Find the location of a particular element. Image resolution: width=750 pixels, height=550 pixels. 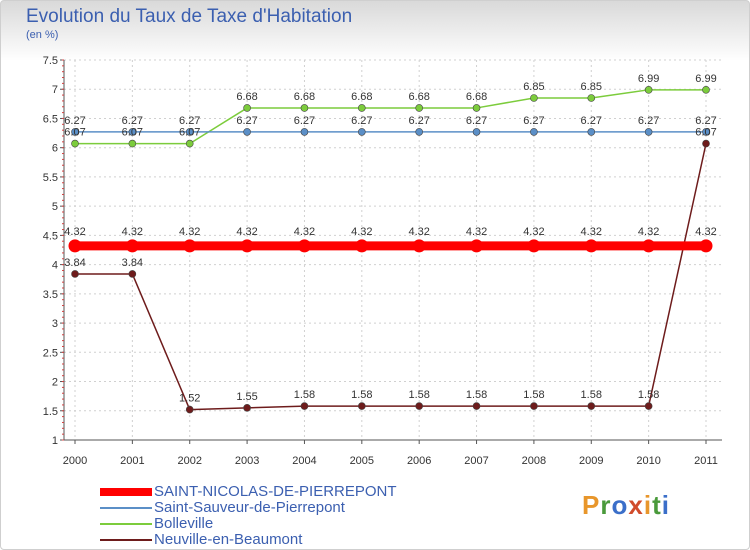

data-label: 1.52 is located at coordinates (189, 399).